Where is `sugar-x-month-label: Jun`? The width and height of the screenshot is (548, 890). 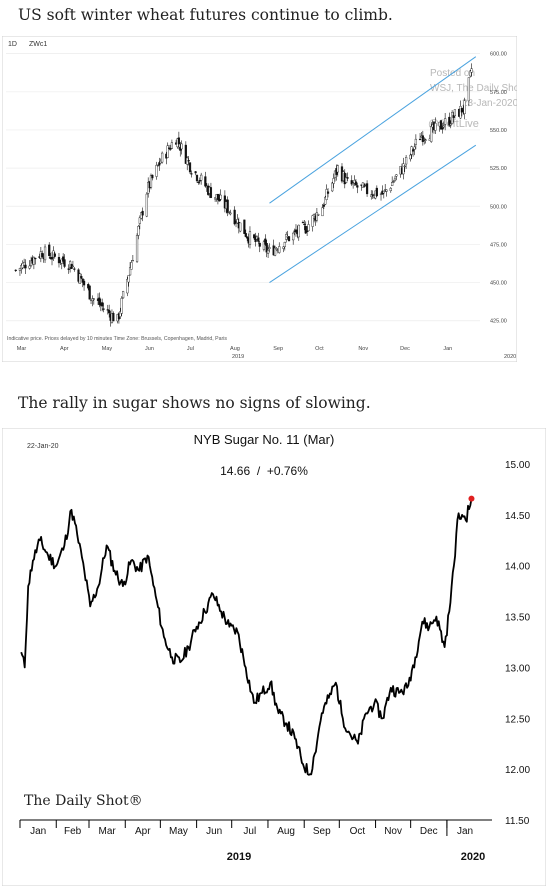
sugar-x-month-label: Jun is located at coordinates (214, 831).